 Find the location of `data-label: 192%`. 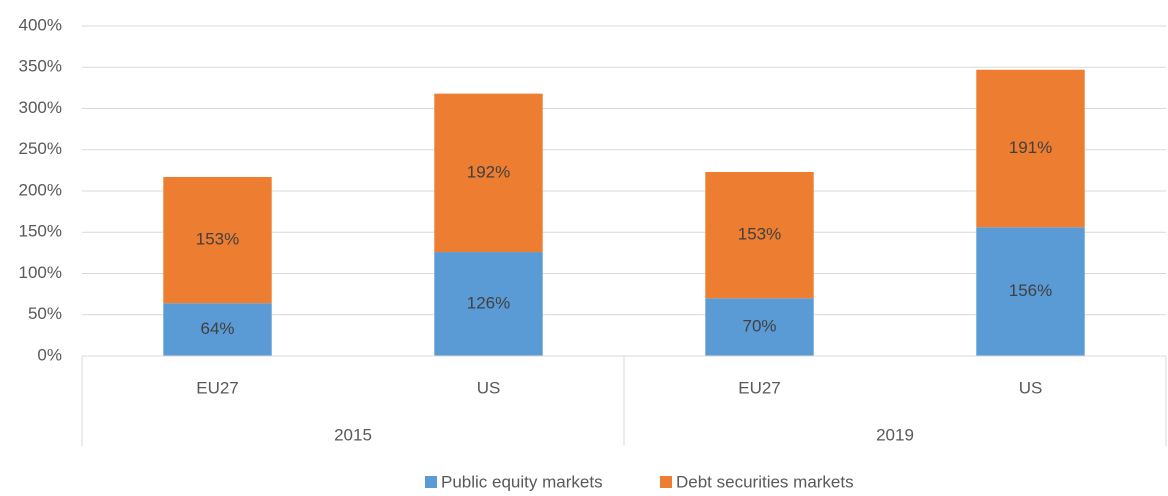

data-label: 192% is located at coordinates (488, 171).